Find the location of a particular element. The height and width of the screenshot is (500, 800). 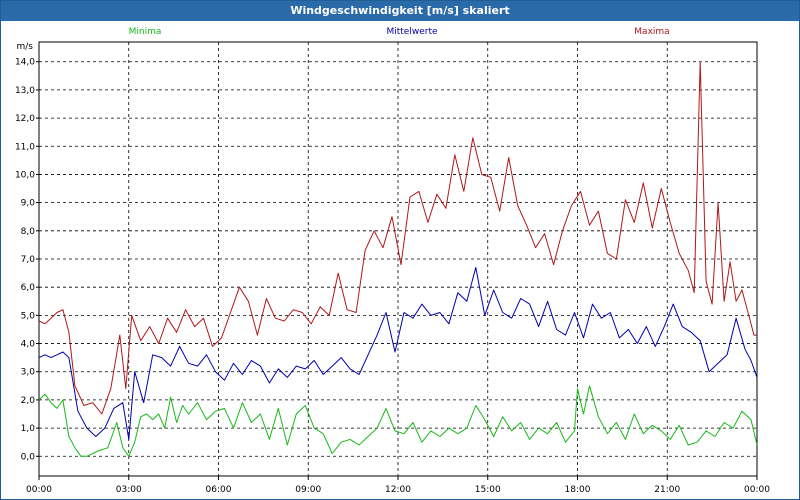

y-tick-label: 11,0 is located at coordinates (25, 147).